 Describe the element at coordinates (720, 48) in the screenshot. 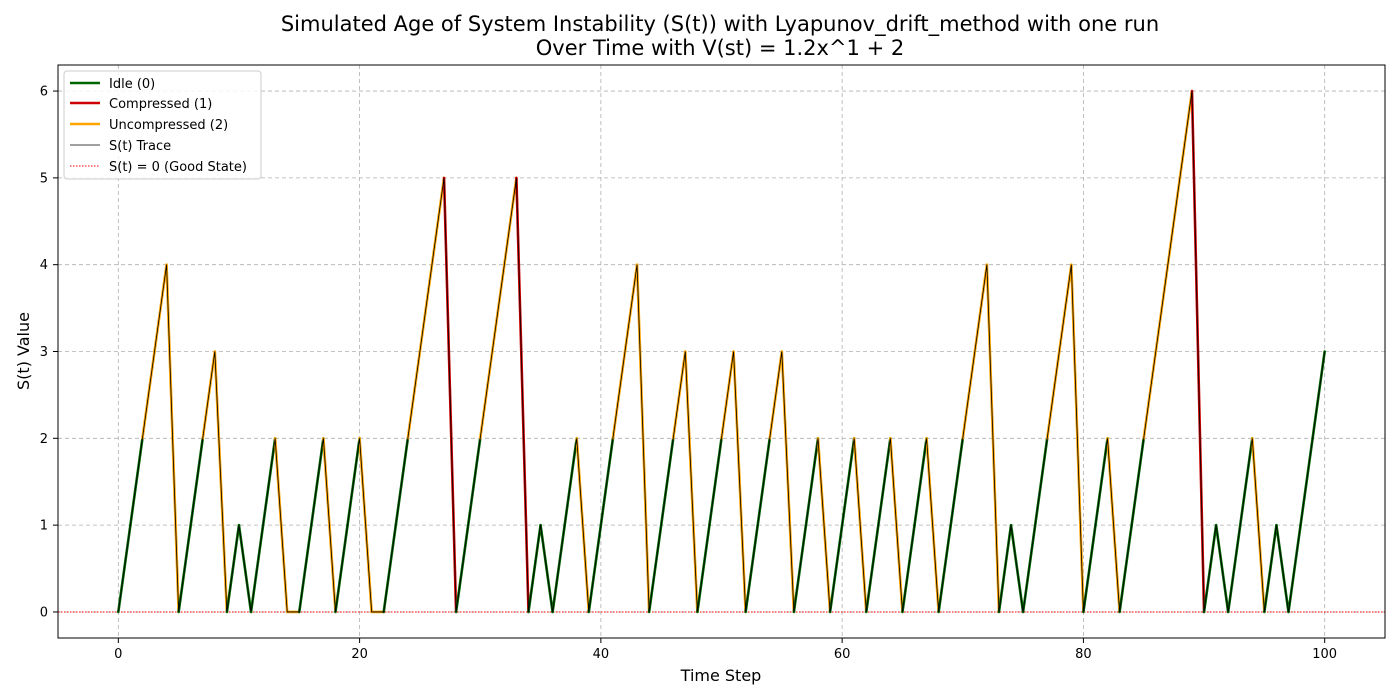

I see `chart-subtitle: Over Time with V(st) = 1.2x^1 + 2` at that location.